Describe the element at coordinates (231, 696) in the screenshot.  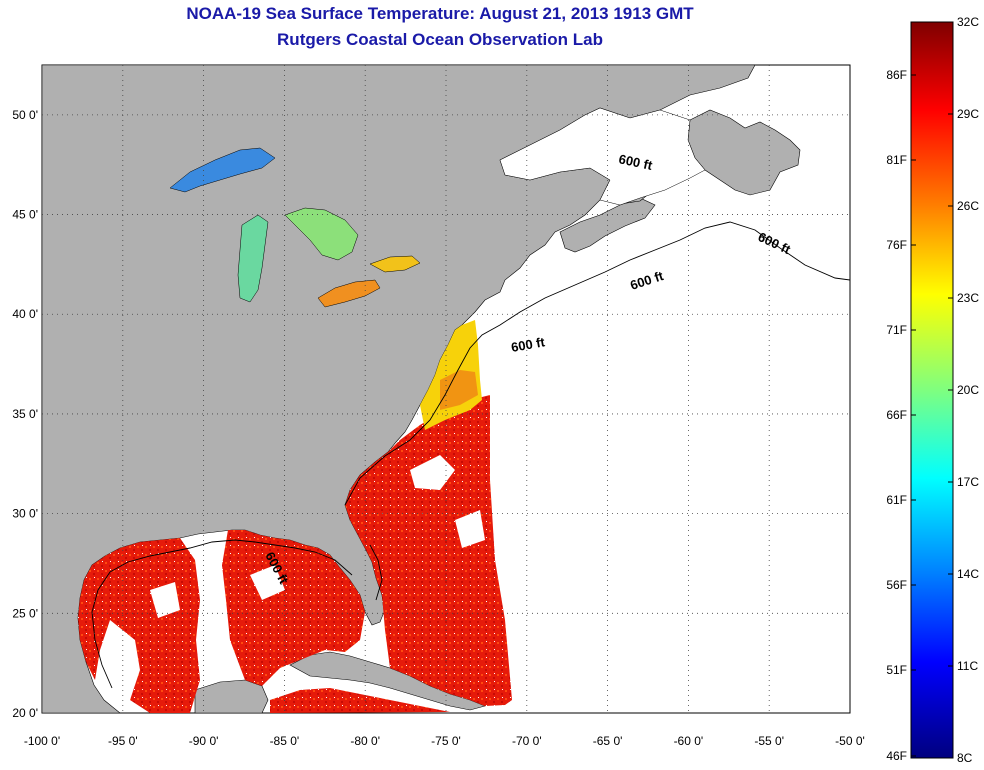
I see `land-yucatan` at that location.